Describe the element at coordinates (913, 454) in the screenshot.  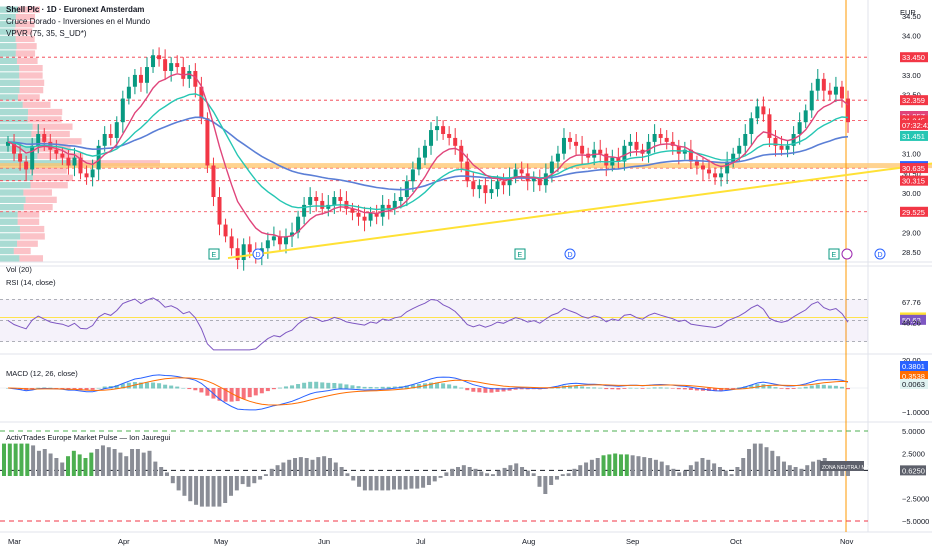
I see `pulse-tick-label: 2.5000` at that location.